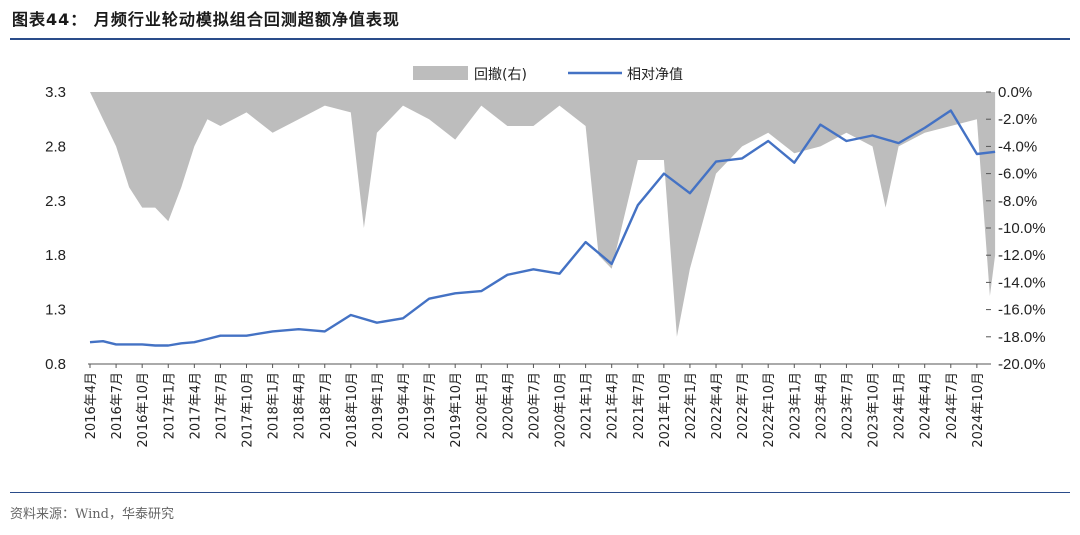  I want to click on legend-drawdown-label: 回撤(右), so click(500, 75).